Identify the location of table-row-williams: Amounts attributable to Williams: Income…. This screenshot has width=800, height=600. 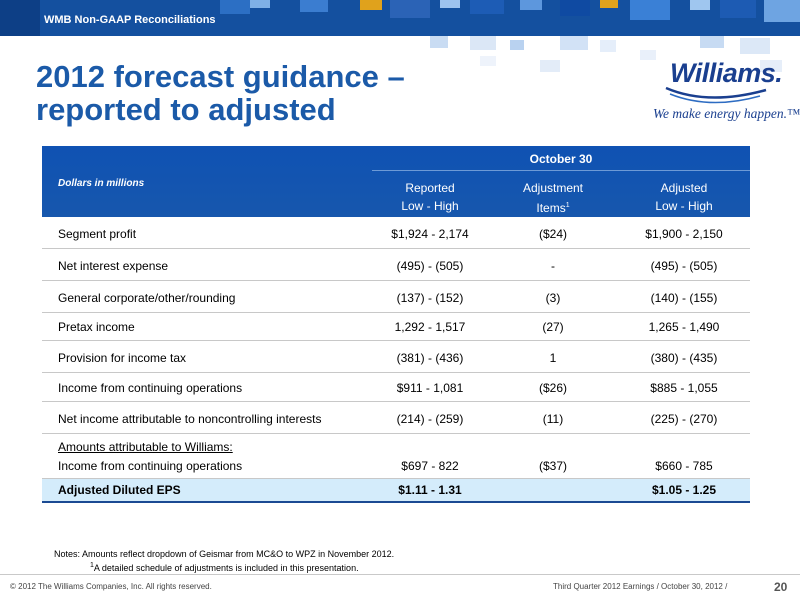
(396, 456).